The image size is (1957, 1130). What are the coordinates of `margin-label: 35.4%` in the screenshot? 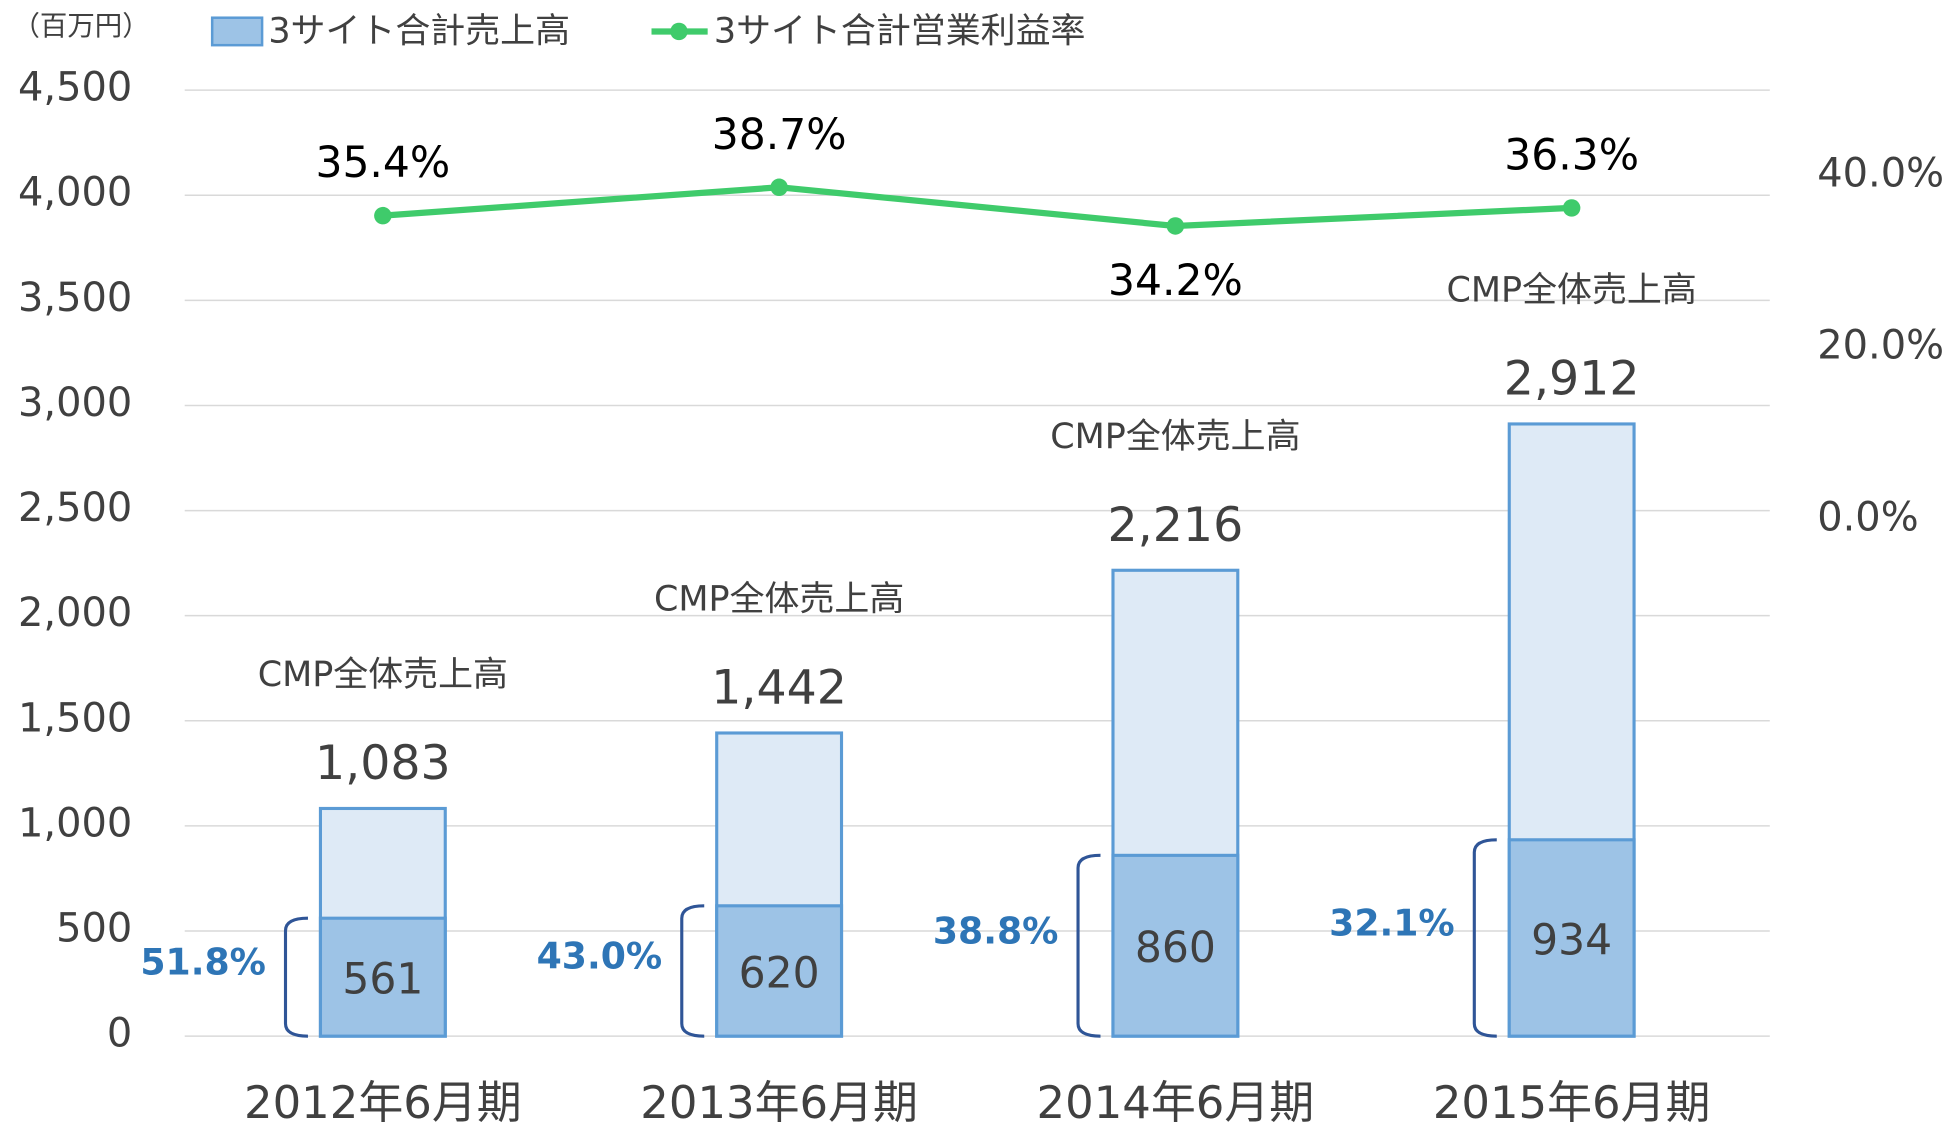 It's located at (382, 163).